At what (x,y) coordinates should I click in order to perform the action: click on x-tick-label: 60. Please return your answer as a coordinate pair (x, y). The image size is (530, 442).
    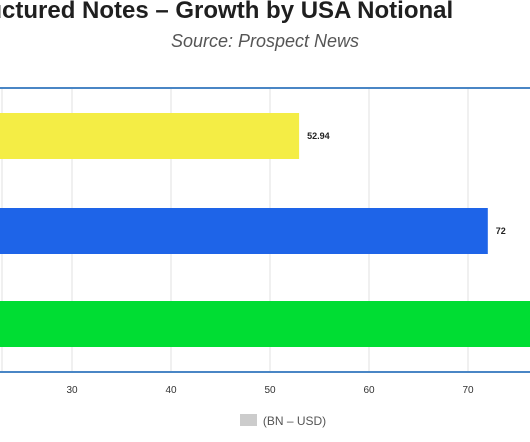
    Looking at the image, I should click on (369, 390).